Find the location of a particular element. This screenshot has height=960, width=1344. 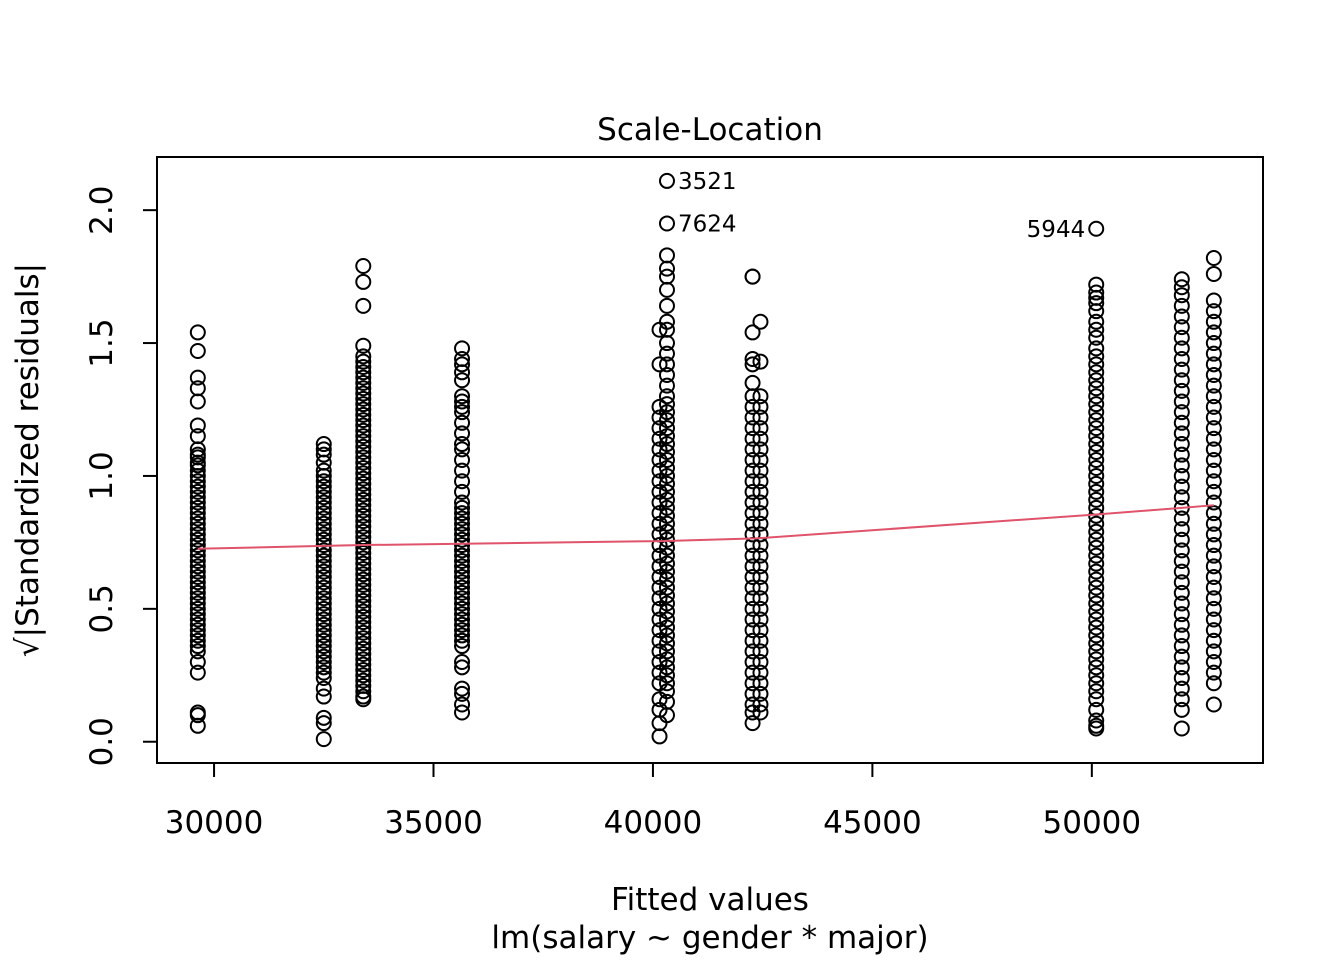

smooth-line is located at coordinates (705, 527).